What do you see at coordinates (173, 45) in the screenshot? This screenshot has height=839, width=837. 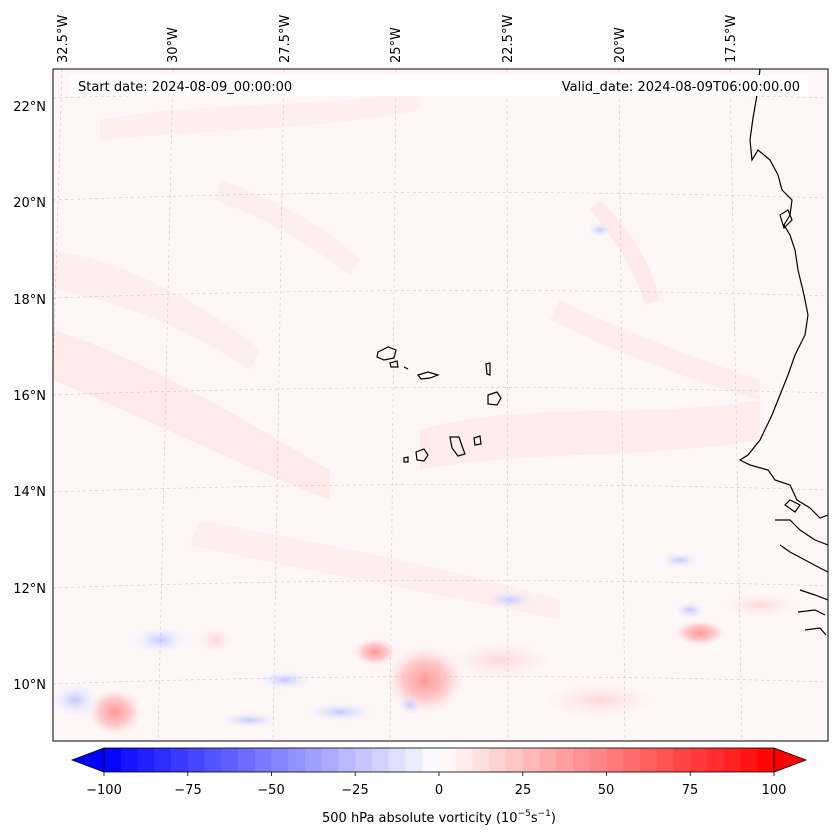 I see `lon-label: 30°W` at bounding box center [173, 45].